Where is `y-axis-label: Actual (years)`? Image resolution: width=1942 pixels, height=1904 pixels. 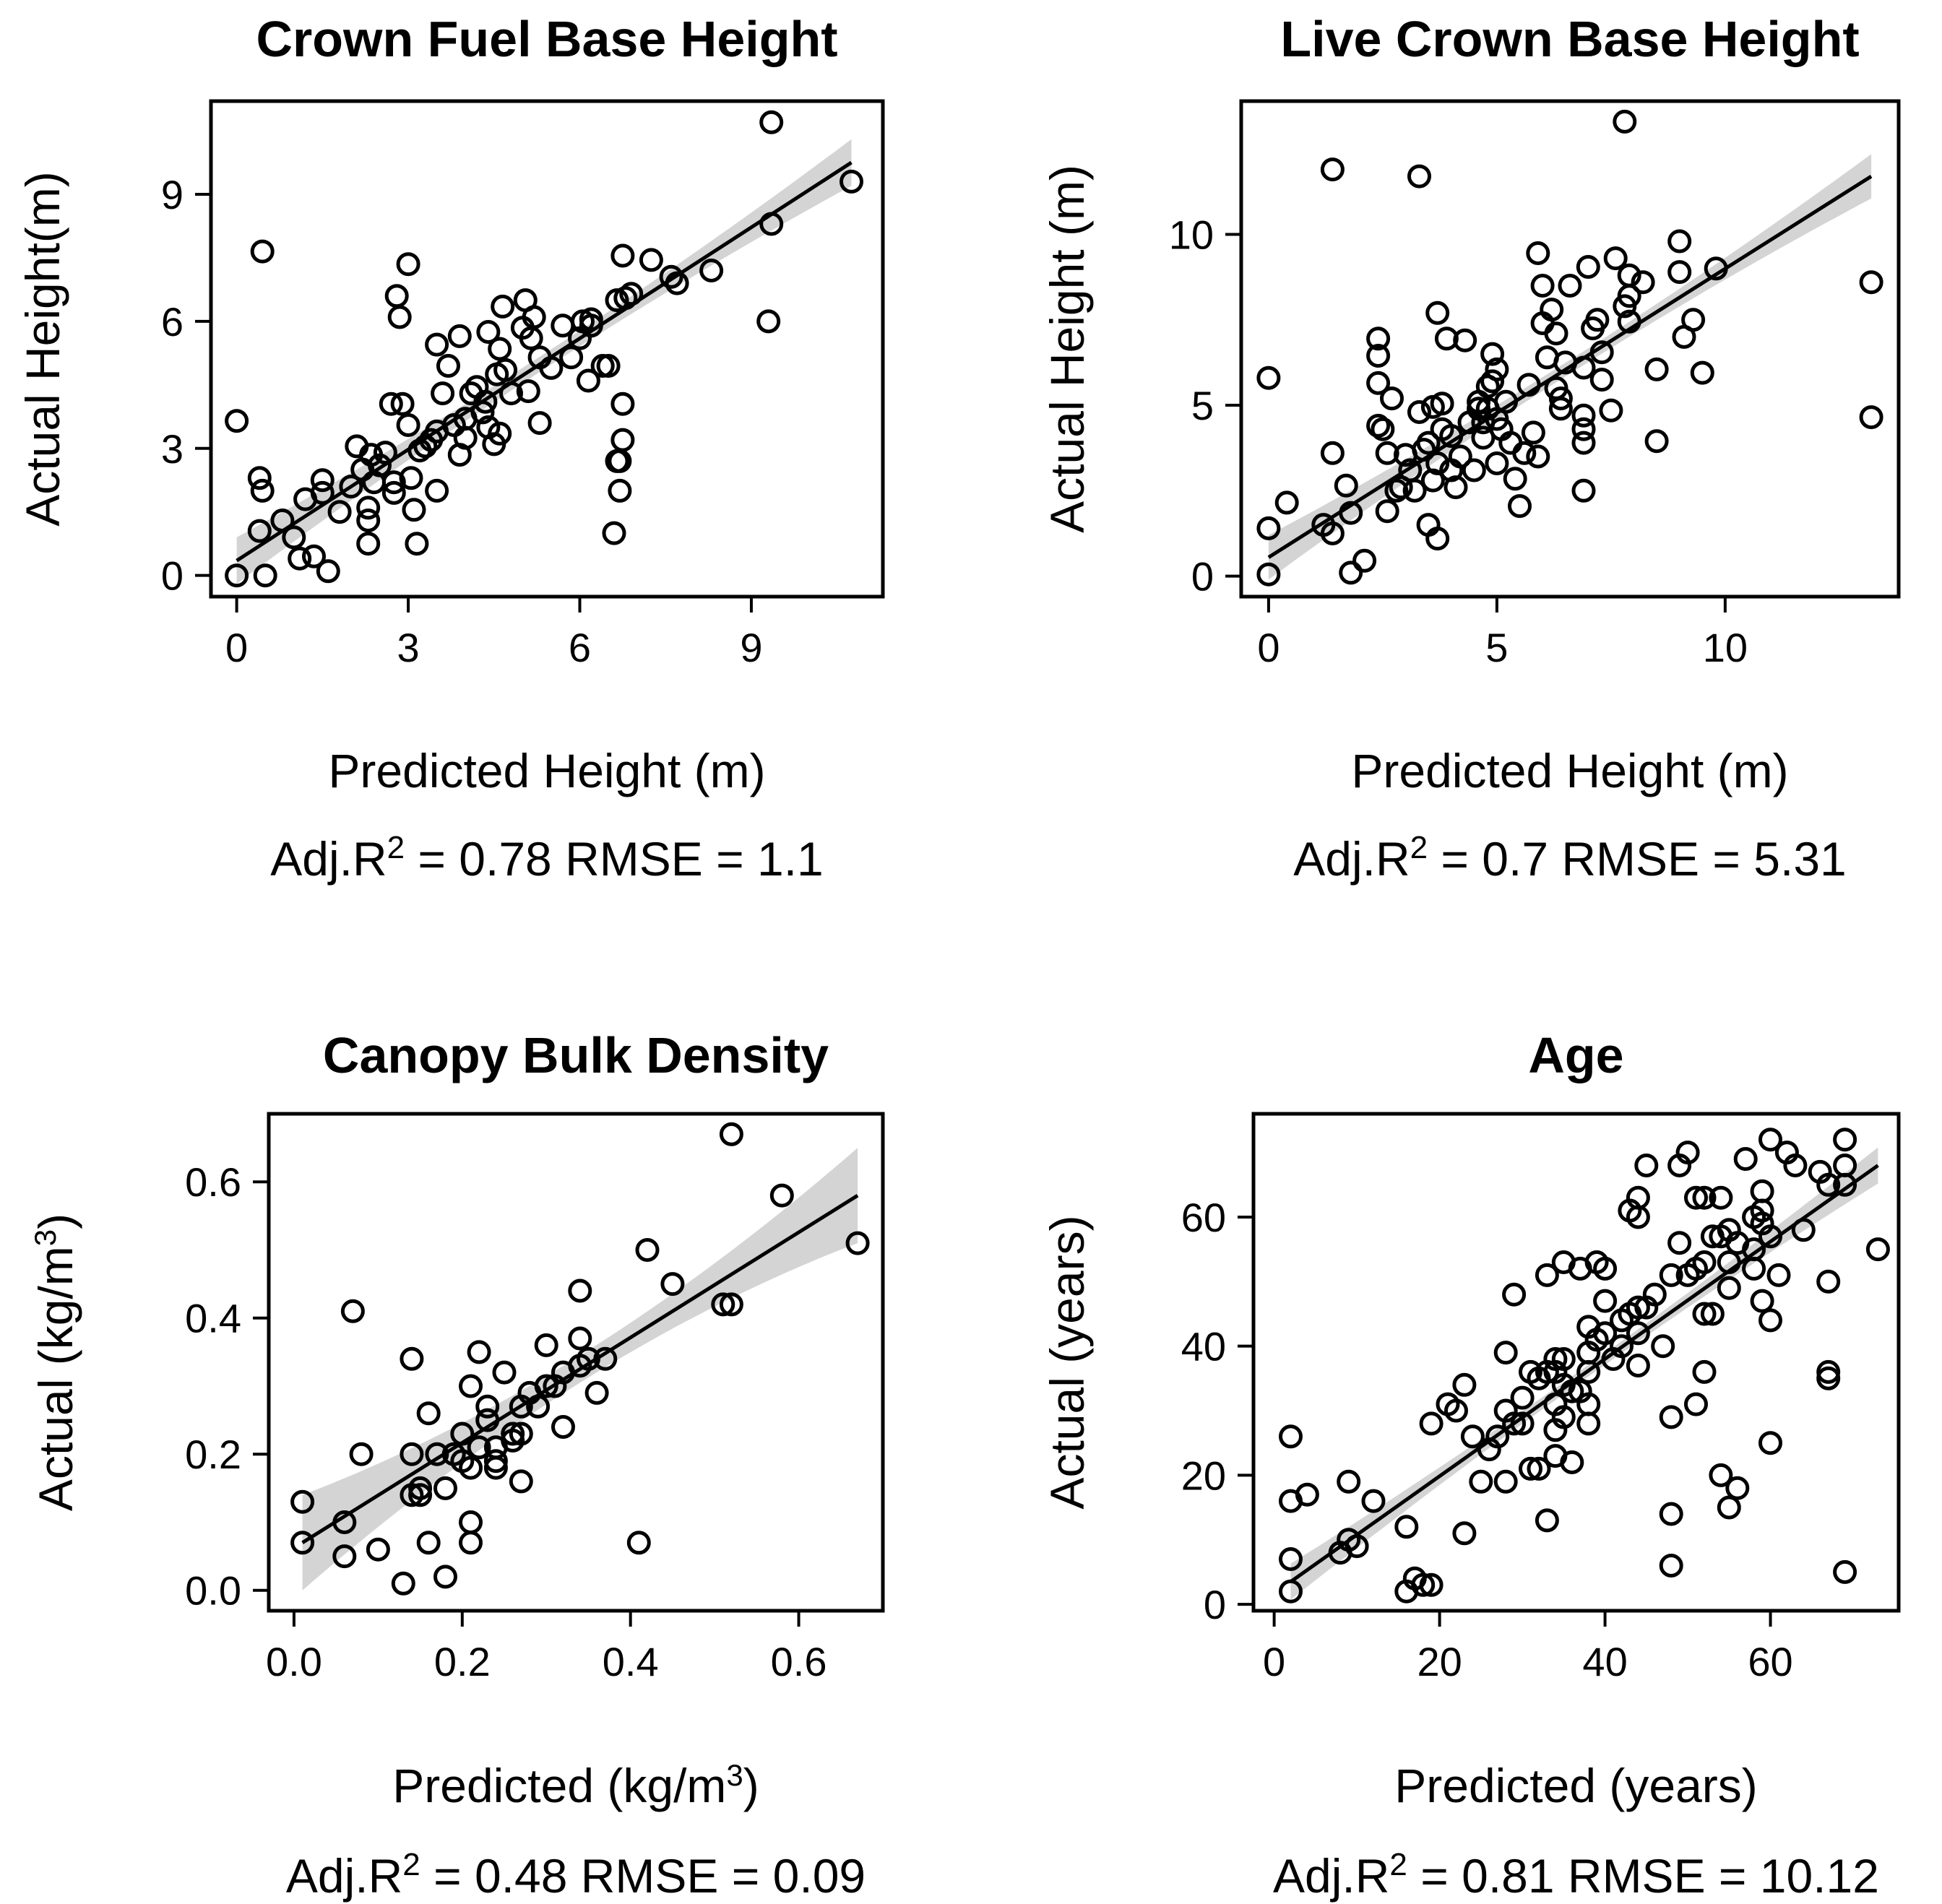 y-axis-label: Actual (years) is located at coordinates (1067, 1362).